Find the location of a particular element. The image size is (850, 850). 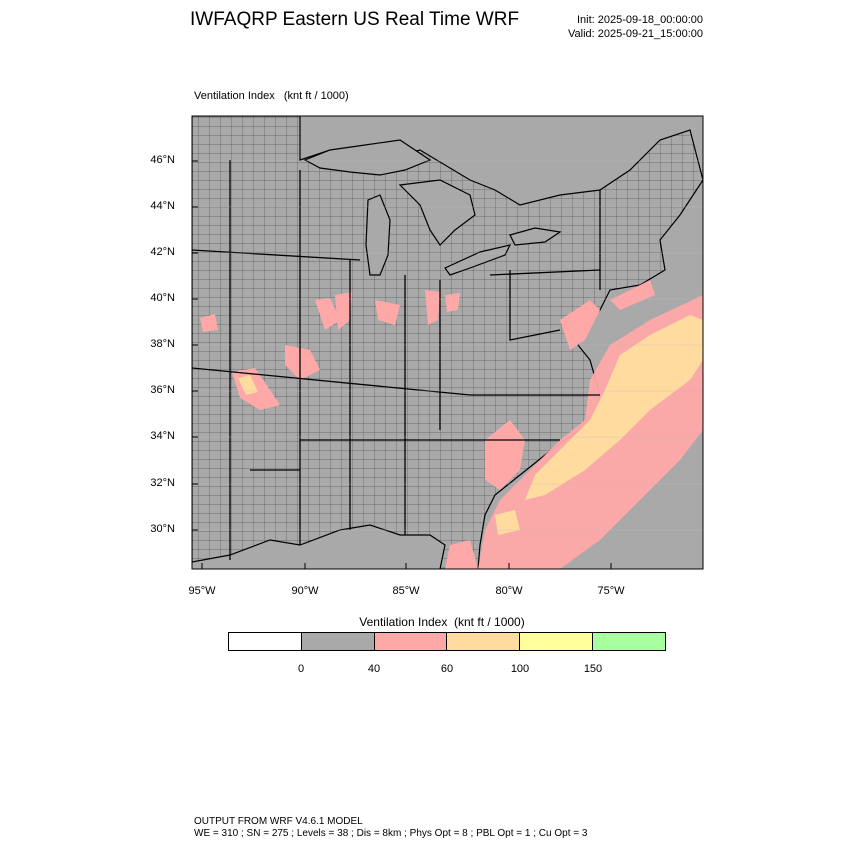

legend-title: Ventilation Index (knt ft / 1000) is located at coordinates (442, 622).